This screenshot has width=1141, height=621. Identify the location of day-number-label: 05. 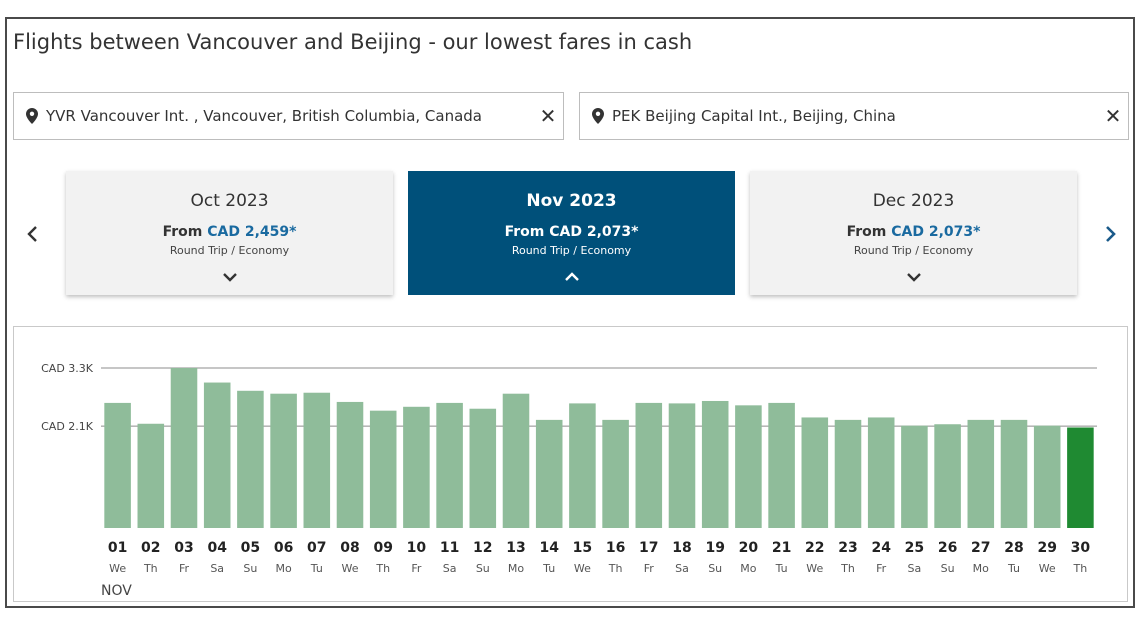
(250, 548).